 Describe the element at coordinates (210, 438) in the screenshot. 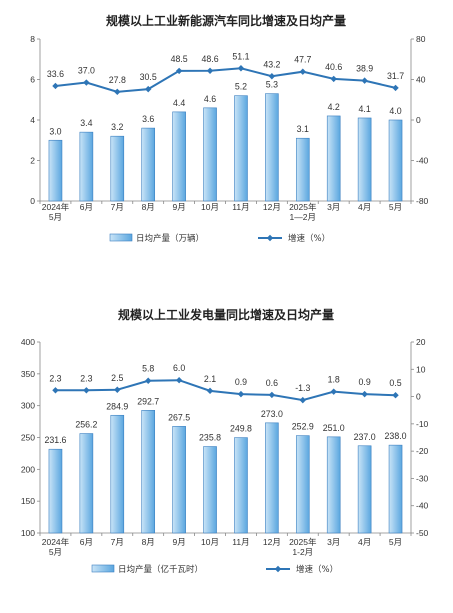

I see `bar-data-label: 235.8` at that location.